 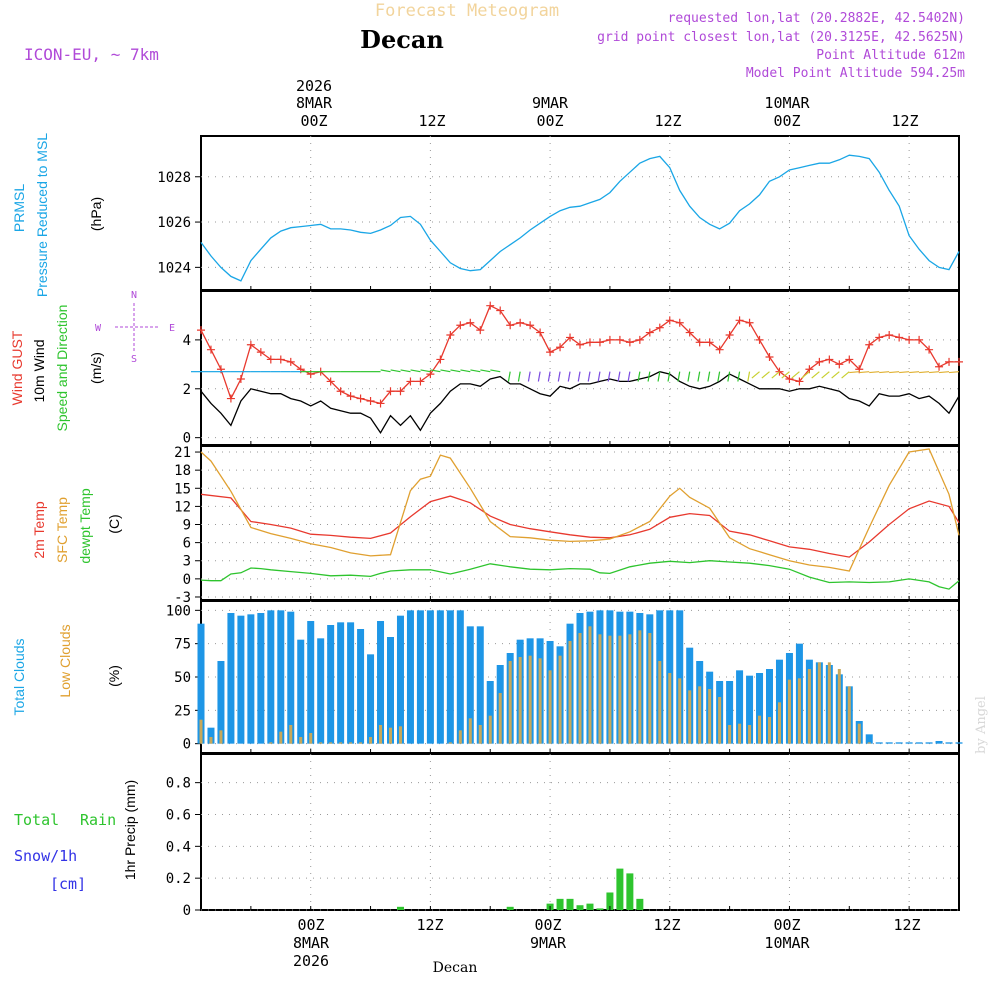 What do you see at coordinates (187, 580) in the screenshot?
I see `temperature-ytick-label: 0` at bounding box center [187, 580].